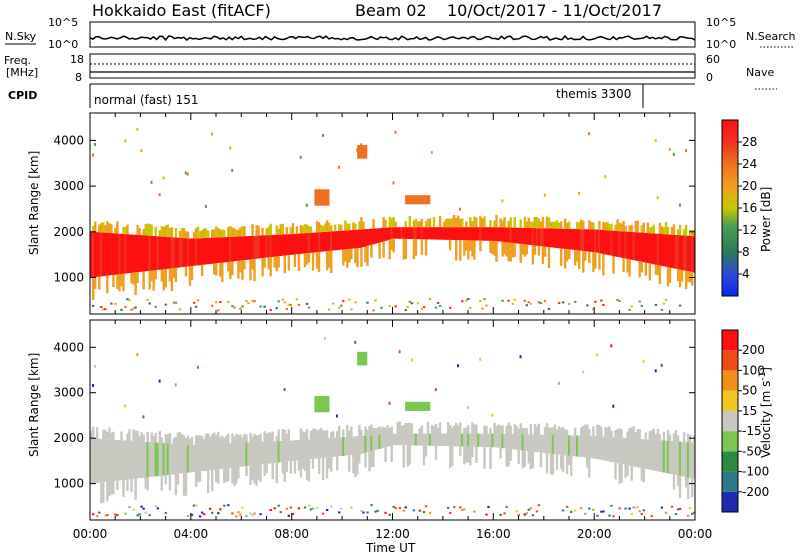 The height and width of the screenshot is (554, 800). I want to click on x-tick-label: 20:00, so click(594, 534).